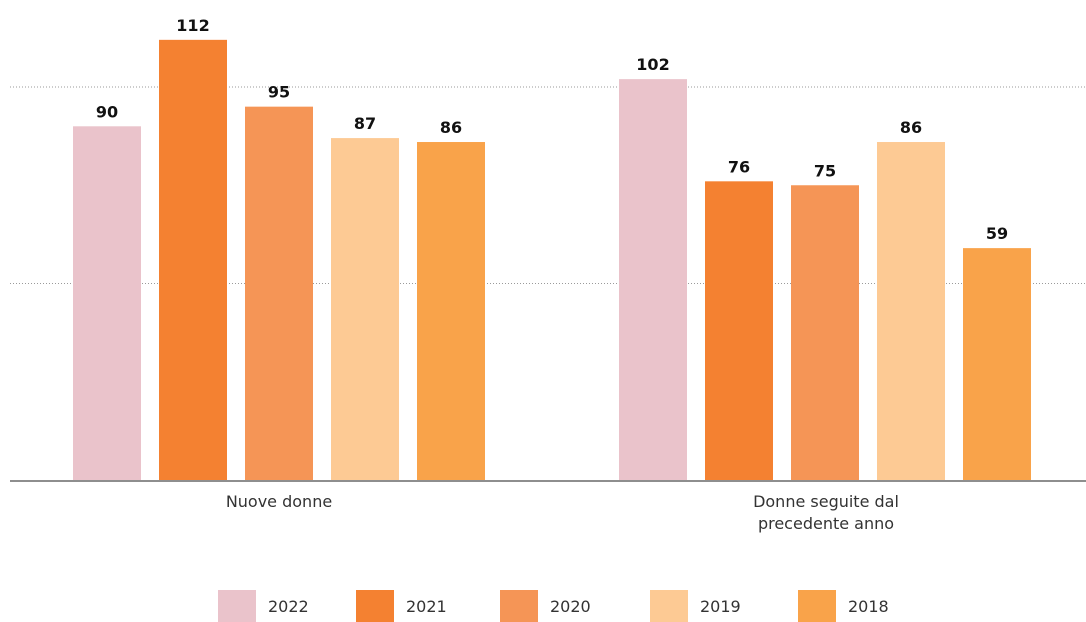 The height and width of the screenshot is (622, 1086). What do you see at coordinates (739, 166) in the screenshot?
I see `data-label-2021-group-1: 76` at bounding box center [739, 166].